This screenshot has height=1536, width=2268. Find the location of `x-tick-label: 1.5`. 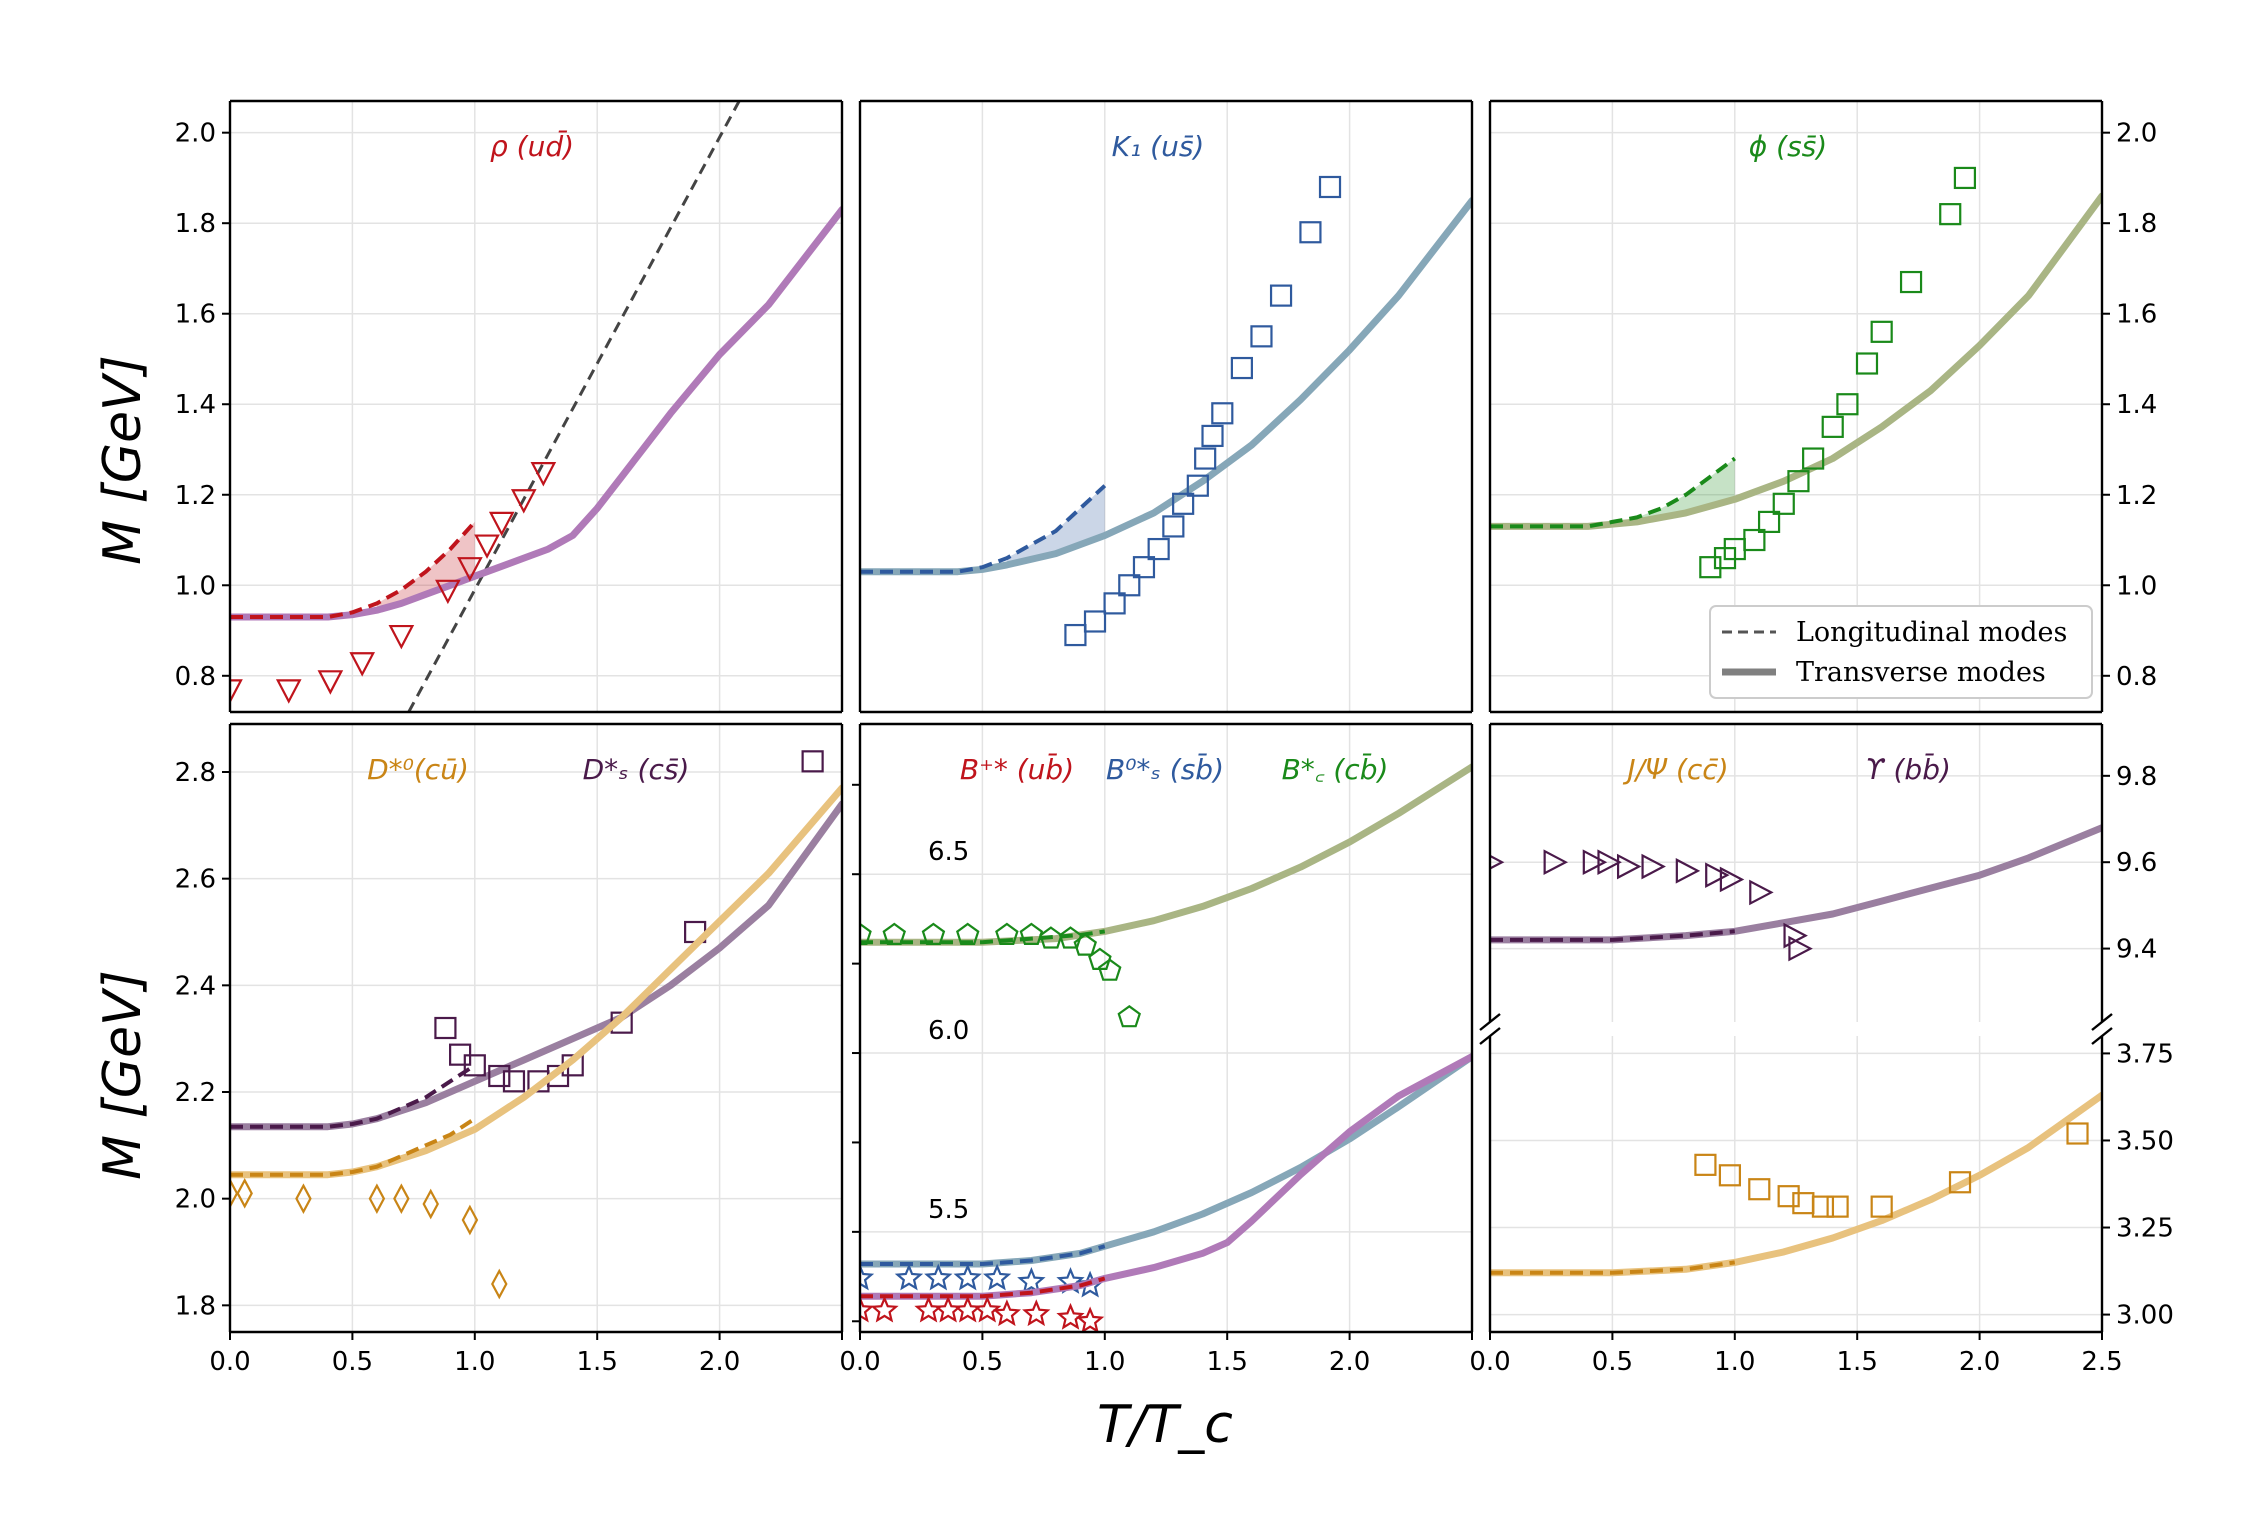

x-tick-label: 1.5 is located at coordinates (1227, 1362).